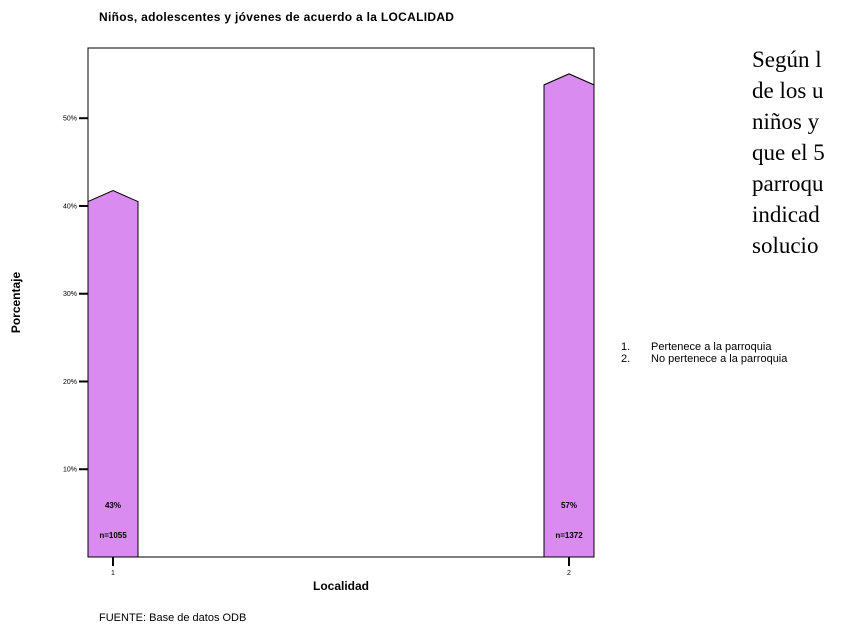 The image size is (849, 630). What do you see at coordinates (569, 573) in the screenshot?
I see `x-tick-label: 2` at bounding box center [569, 573].